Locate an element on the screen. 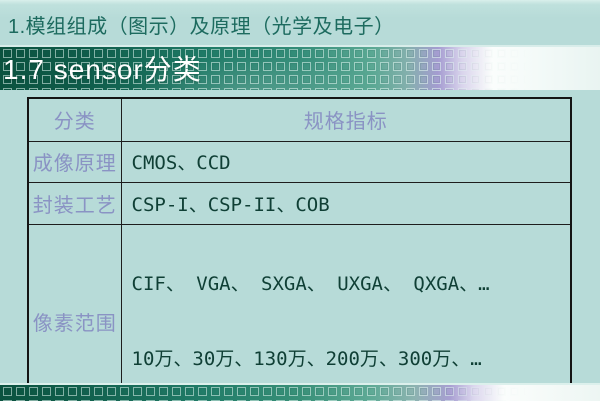 The height and width of the screenshot is (401, 600). table-row: 成像原理 CMOS、CCD is located at coordinates (299, 161).